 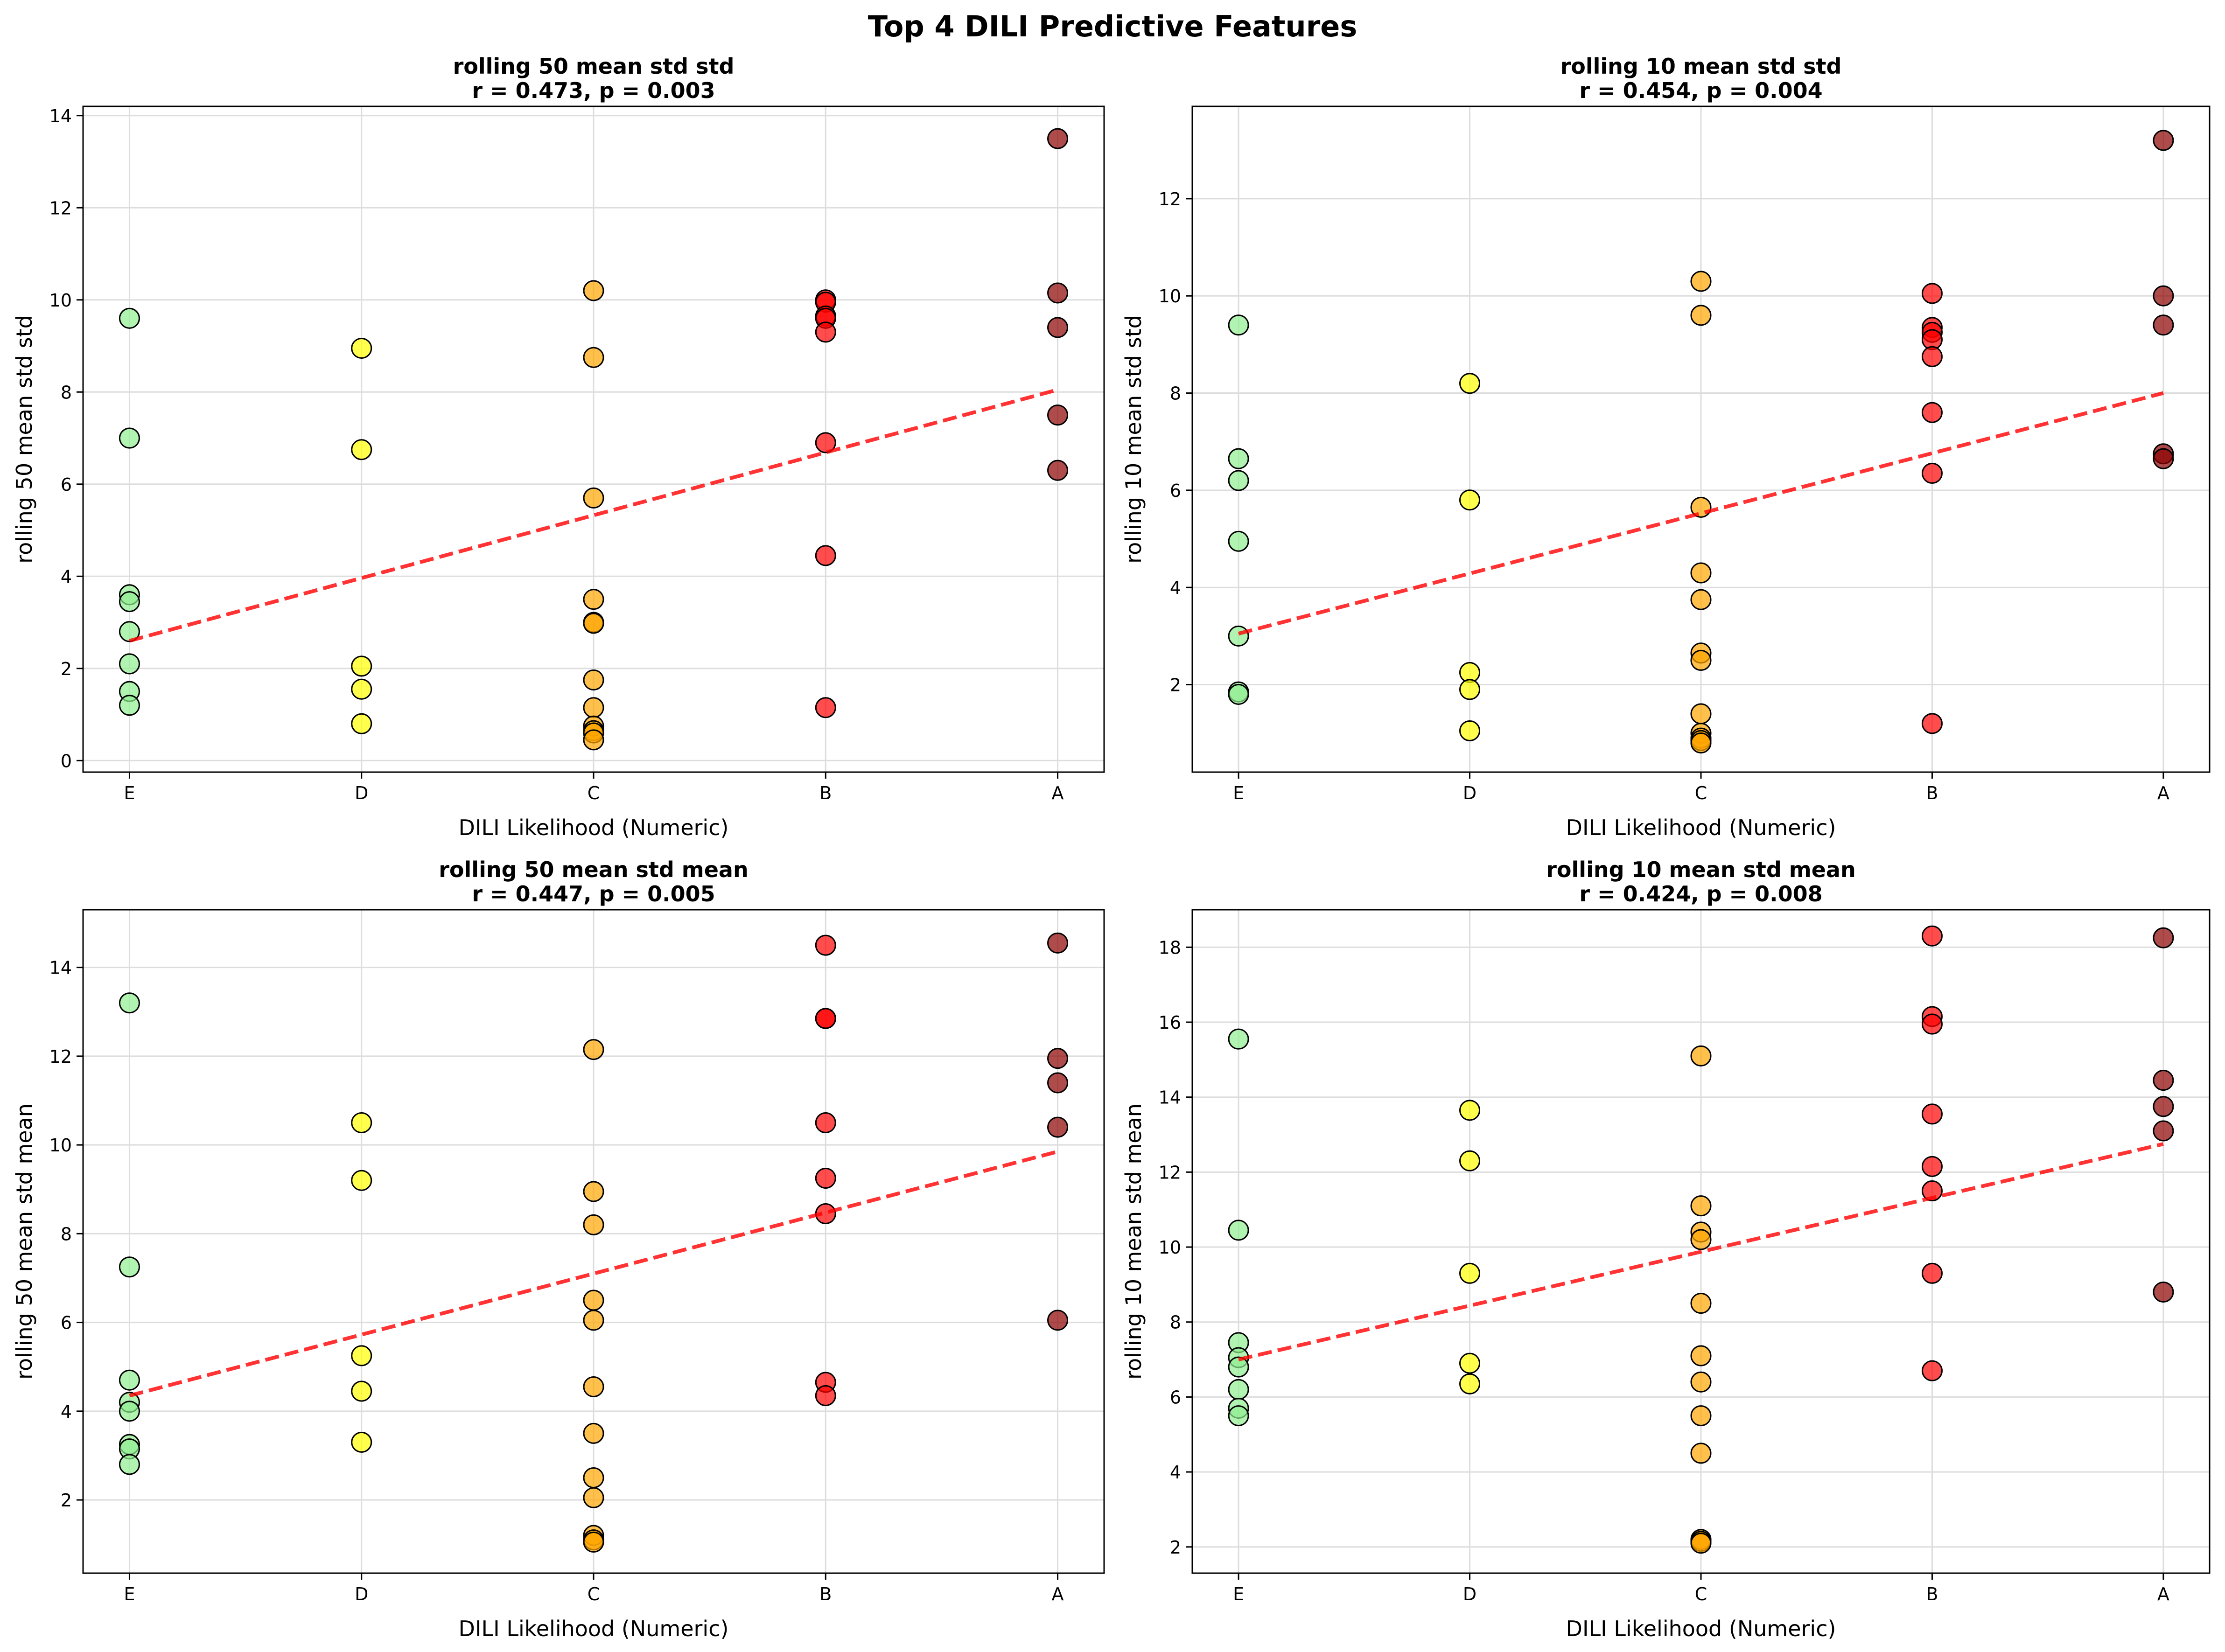 What do you see at coordinates (129, 1594) in the screenshot?
I see `x-tick-label: E` at bounding box center [129, 1594].